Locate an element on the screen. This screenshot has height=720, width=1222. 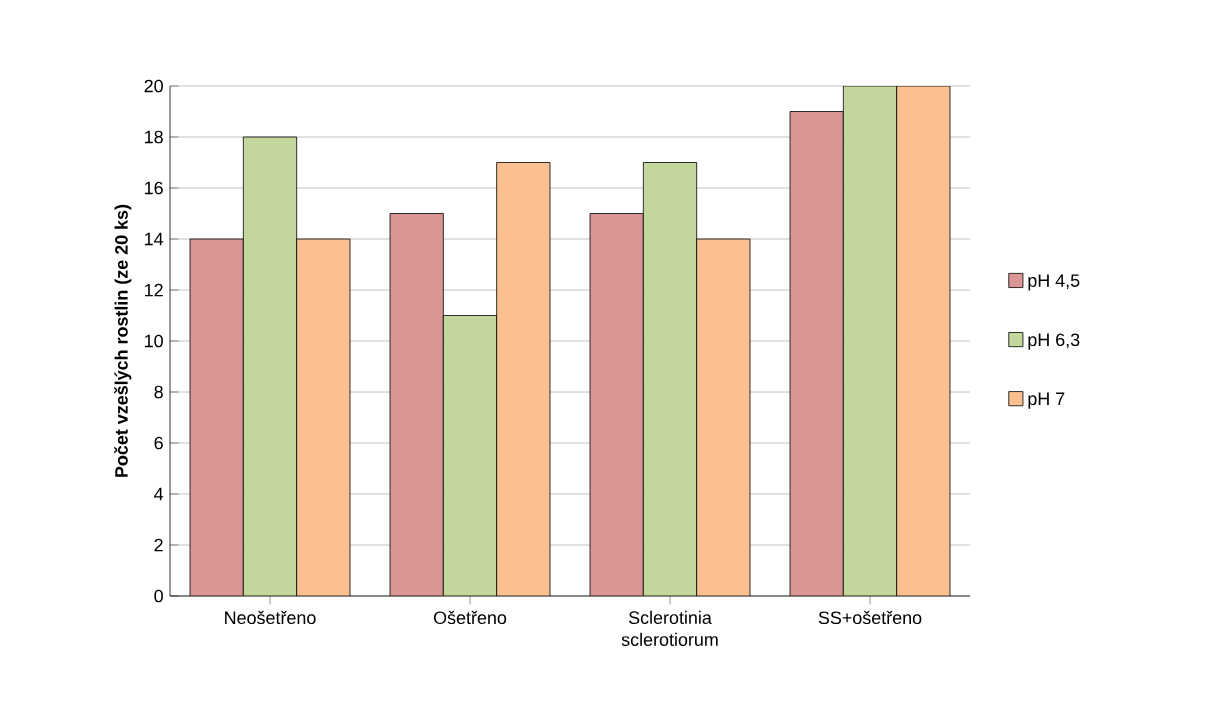
x-tick-label: Ošetřeno is located at coordinates (470, 617).